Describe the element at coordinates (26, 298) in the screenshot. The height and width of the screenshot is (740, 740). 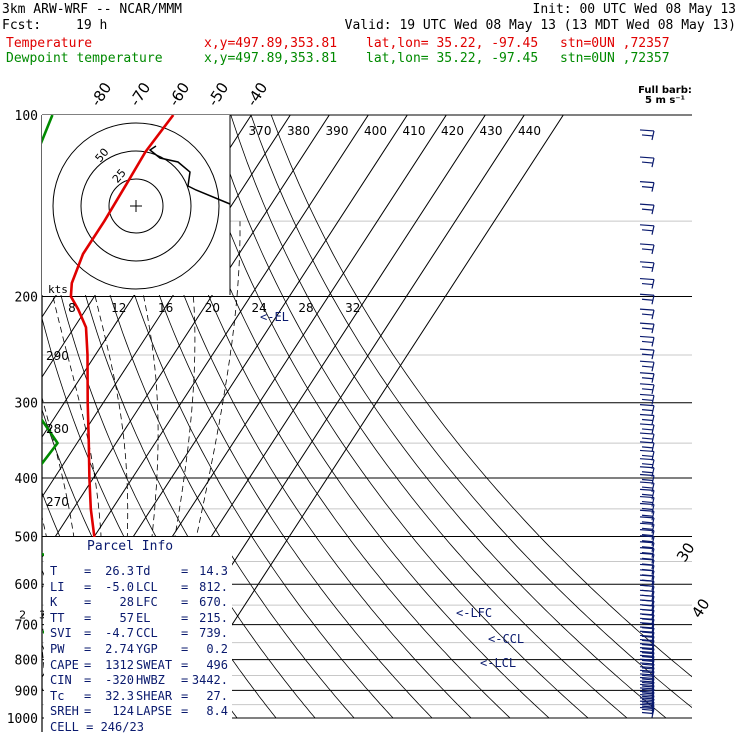
I see `pressure-tick-label: 200` at that location.